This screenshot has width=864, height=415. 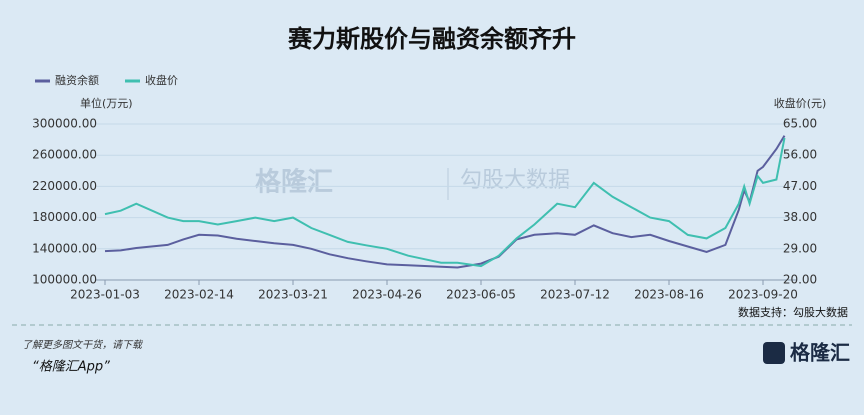 I want to click on y-tick-label: 300000.00, so click(x=64, y=124).